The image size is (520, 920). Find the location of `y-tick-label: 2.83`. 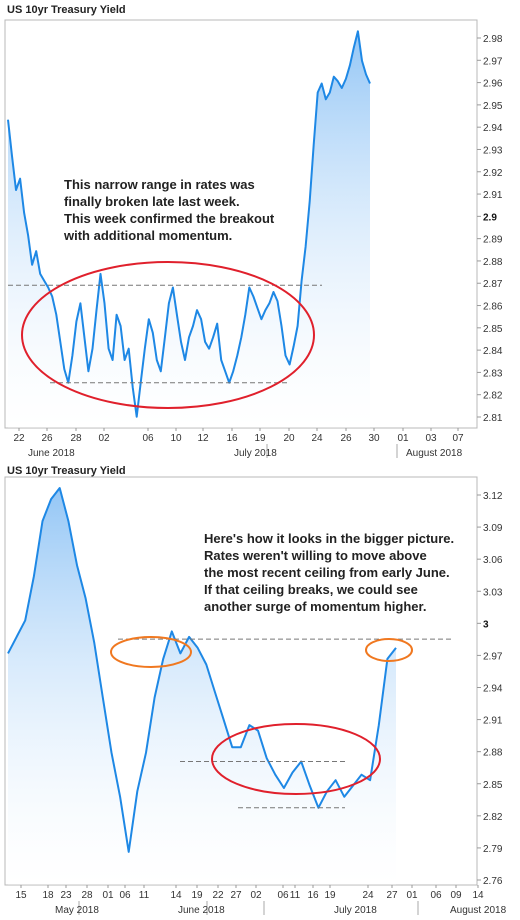

y-tick-label: 2.83 is located at coordinates (493, 373).